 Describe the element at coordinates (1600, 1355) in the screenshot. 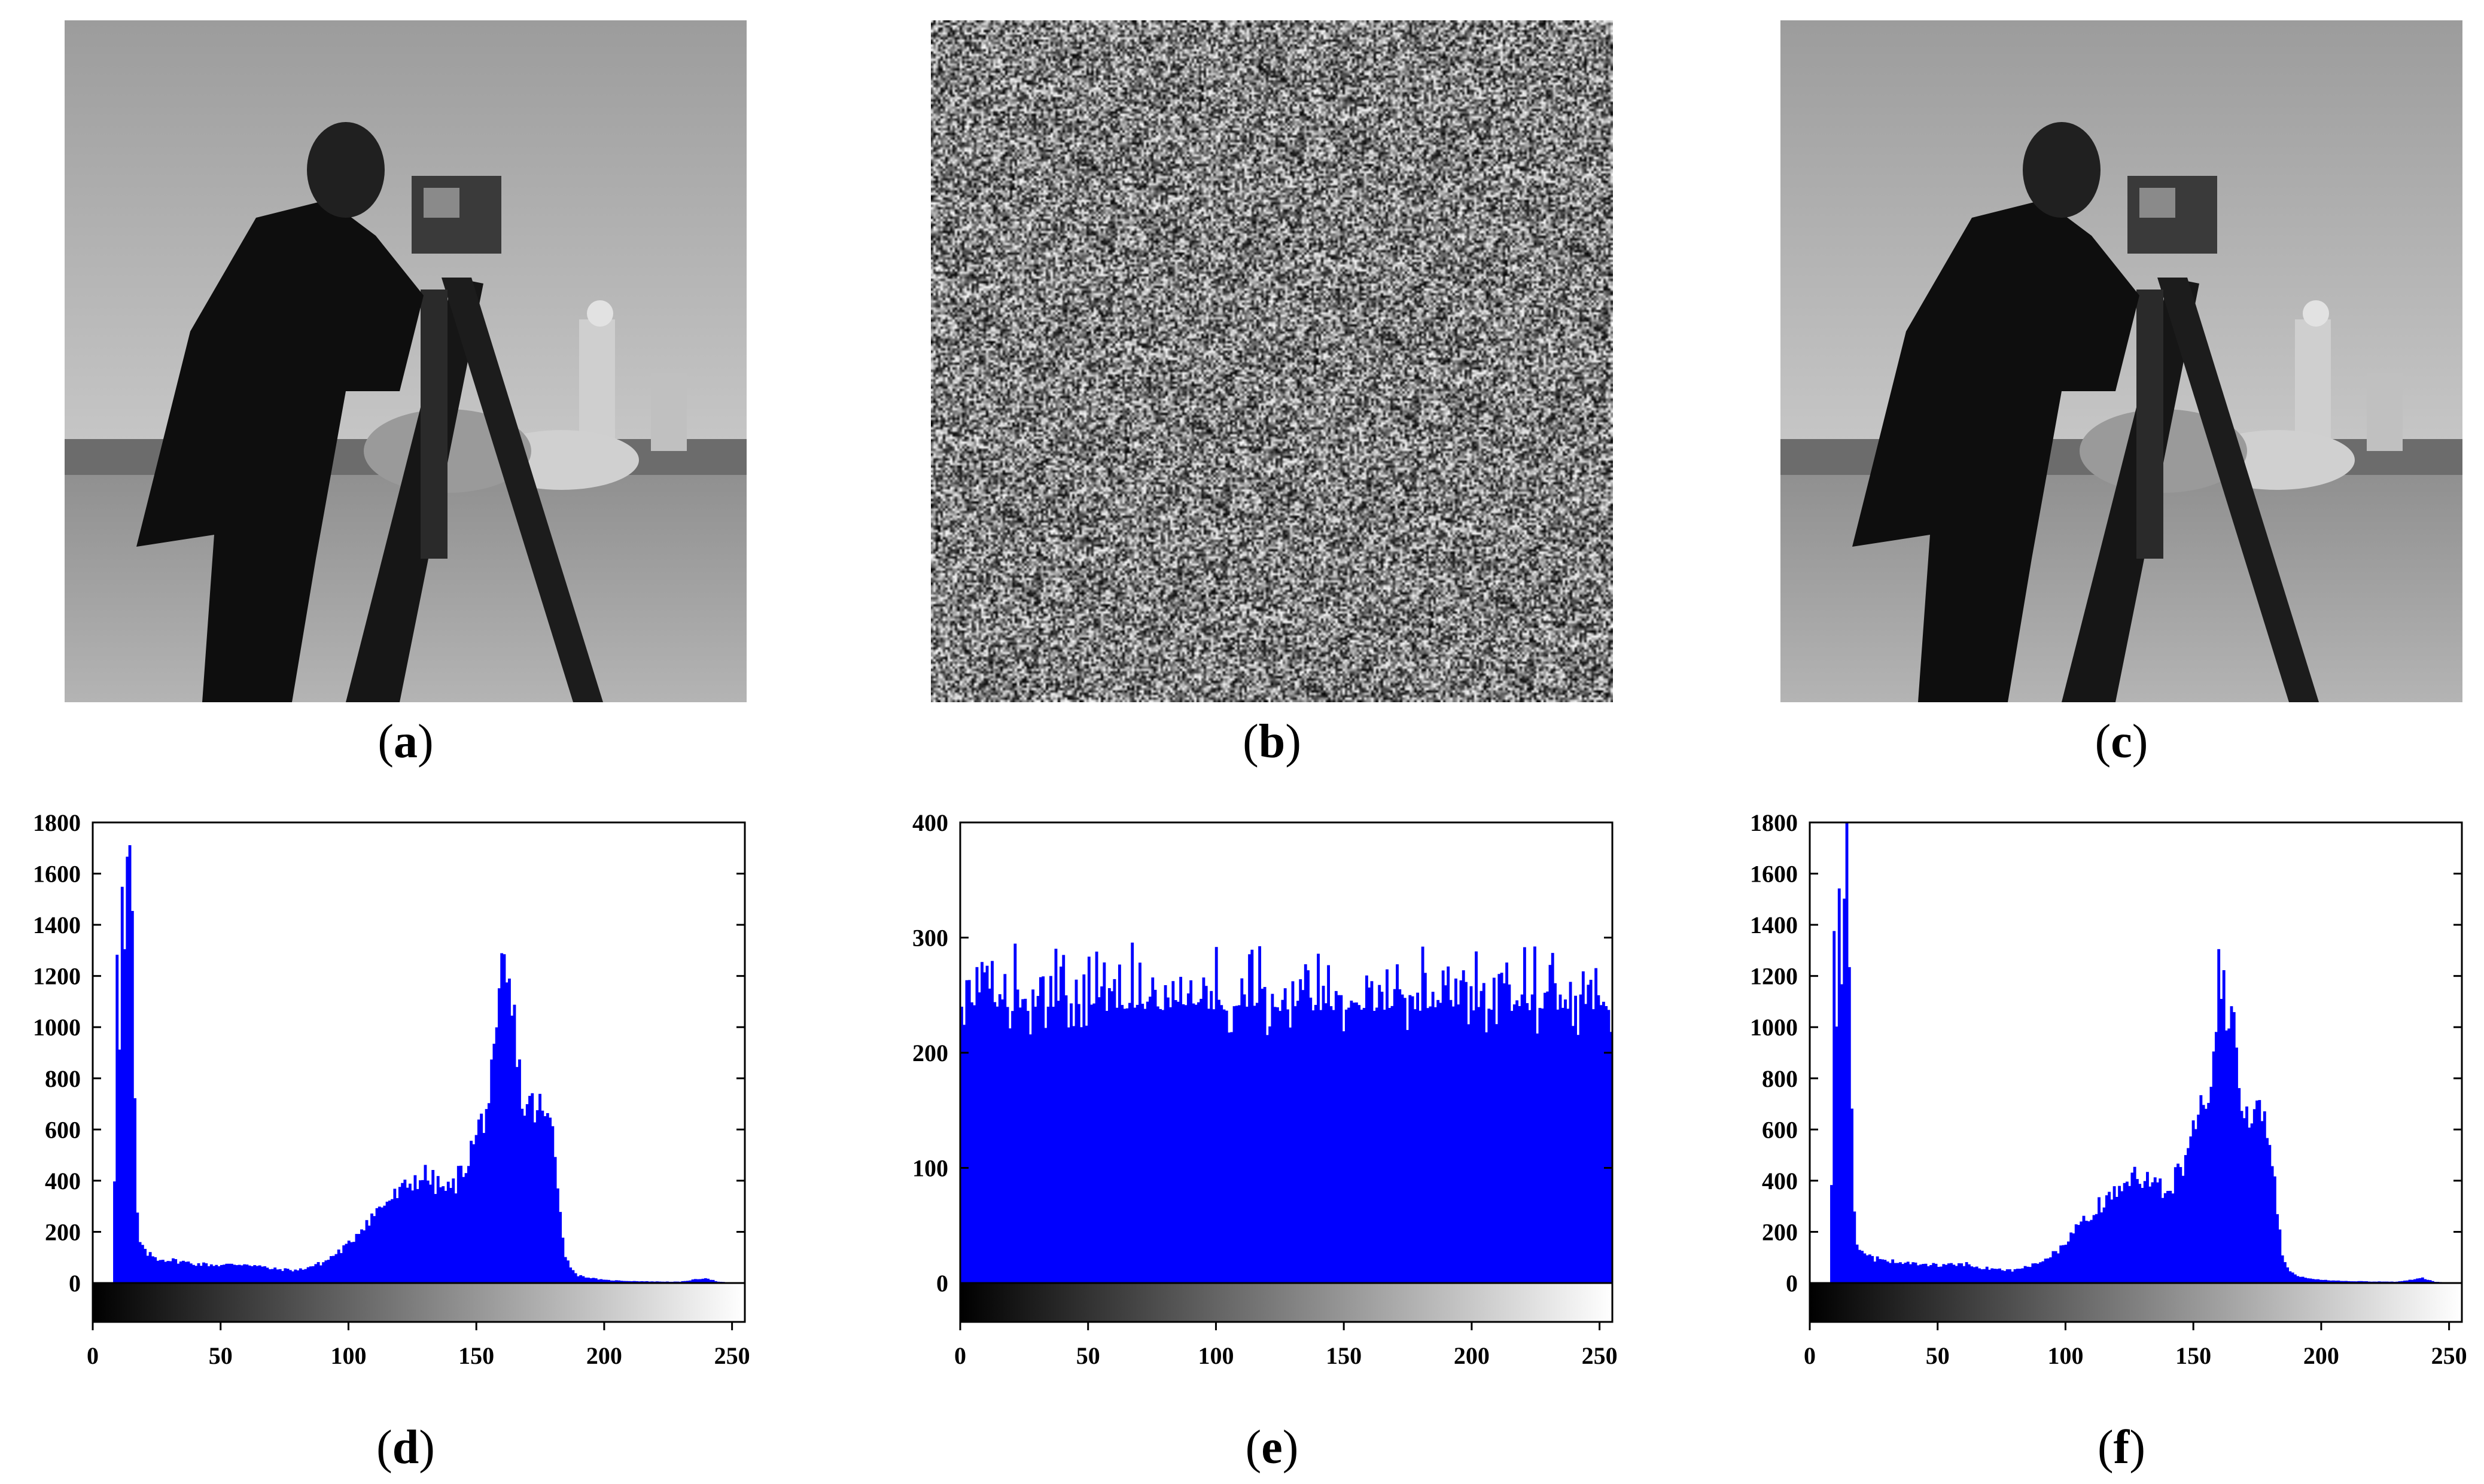

I see `x-tick-label: 250` at that location.